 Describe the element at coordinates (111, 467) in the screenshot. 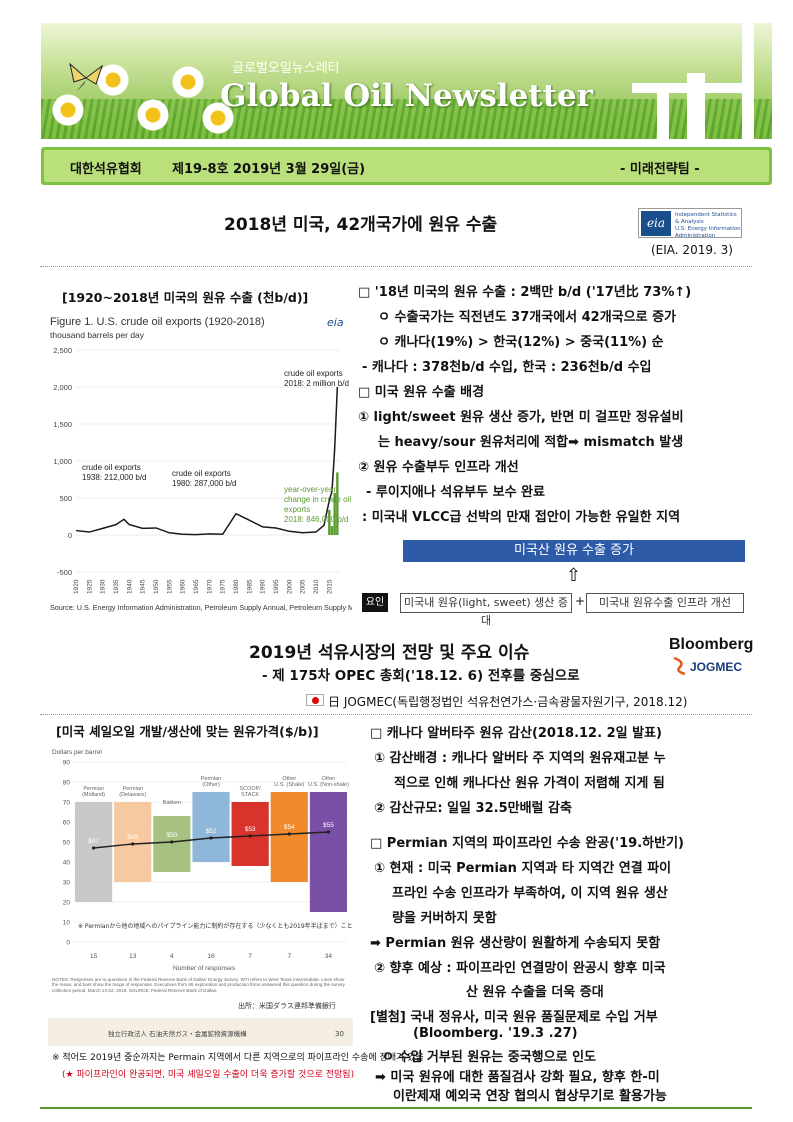

I see `annotation-1938-line1: crude oil exports` at that location.